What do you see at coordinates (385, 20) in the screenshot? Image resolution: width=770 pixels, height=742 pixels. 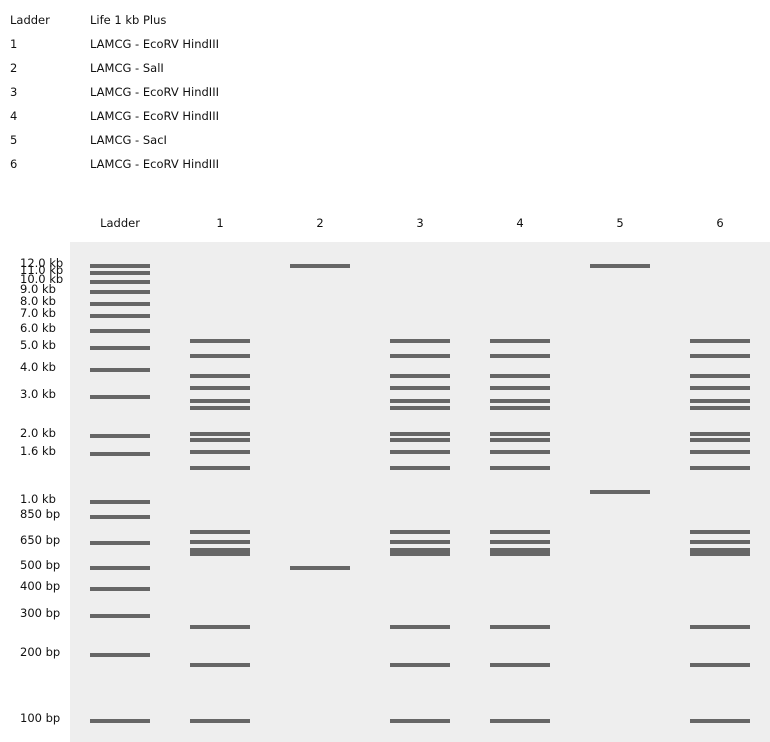 I see `legend-row: Ladder Life 1 kb Plus` at bounding box center [385, 20].